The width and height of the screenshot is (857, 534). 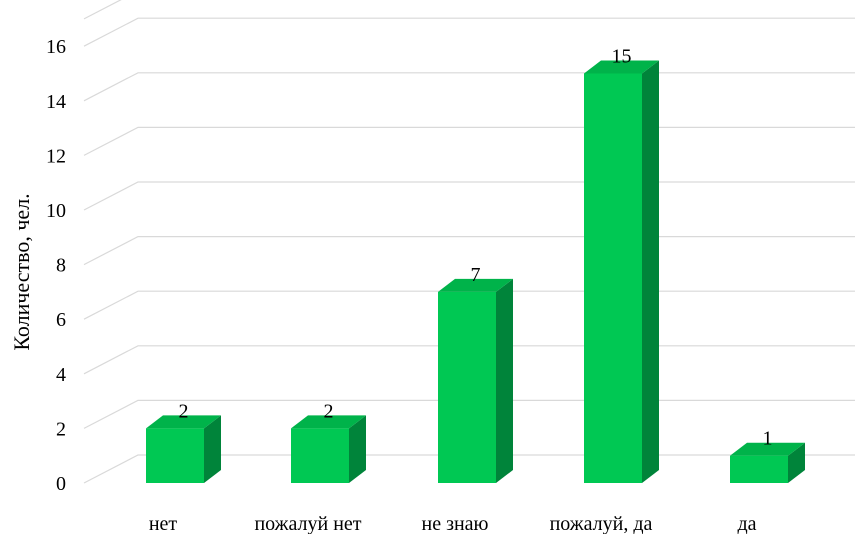 I want to click on data-label: 7, so click(x=476, y=275).